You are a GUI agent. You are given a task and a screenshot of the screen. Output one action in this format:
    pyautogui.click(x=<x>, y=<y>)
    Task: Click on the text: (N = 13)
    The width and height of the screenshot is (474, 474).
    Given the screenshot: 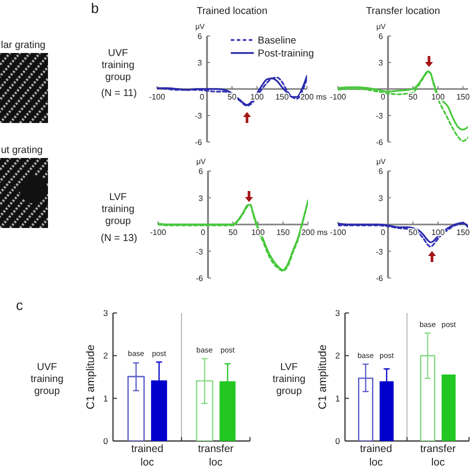 What is the action you would take?
    pyautogui.click(x=119, y=239)
    